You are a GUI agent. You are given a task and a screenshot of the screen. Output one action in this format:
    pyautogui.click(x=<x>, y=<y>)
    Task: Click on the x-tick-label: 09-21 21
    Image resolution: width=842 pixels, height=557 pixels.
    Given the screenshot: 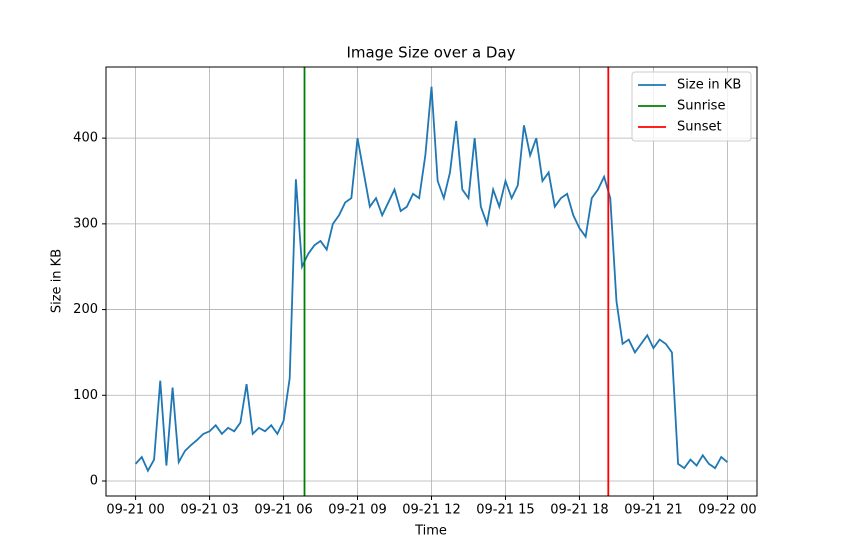 What is the action you would take?
    pyautogui.click(x=653, y=510)
    